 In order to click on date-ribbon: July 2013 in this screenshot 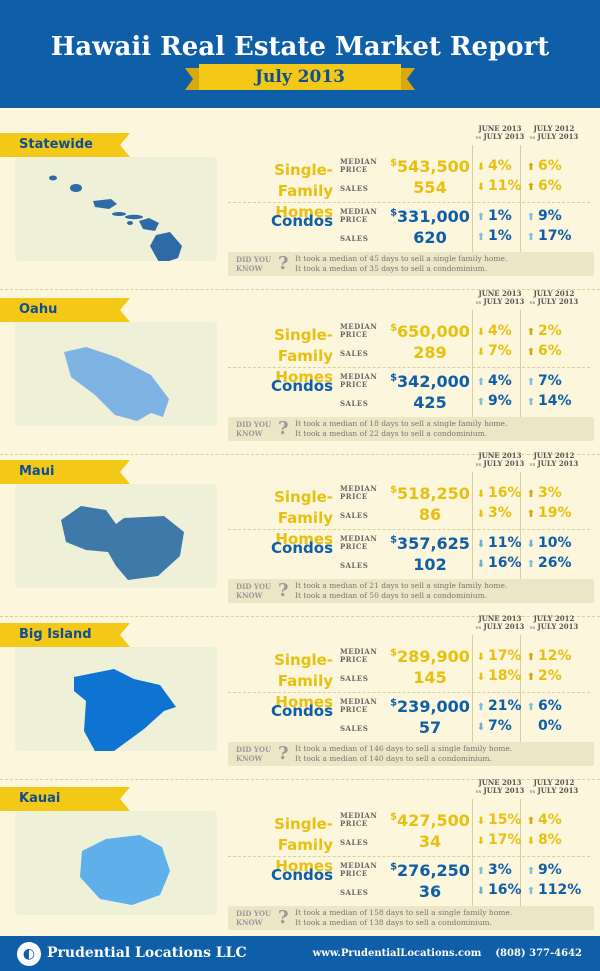, I will do `click(300, 77)`.